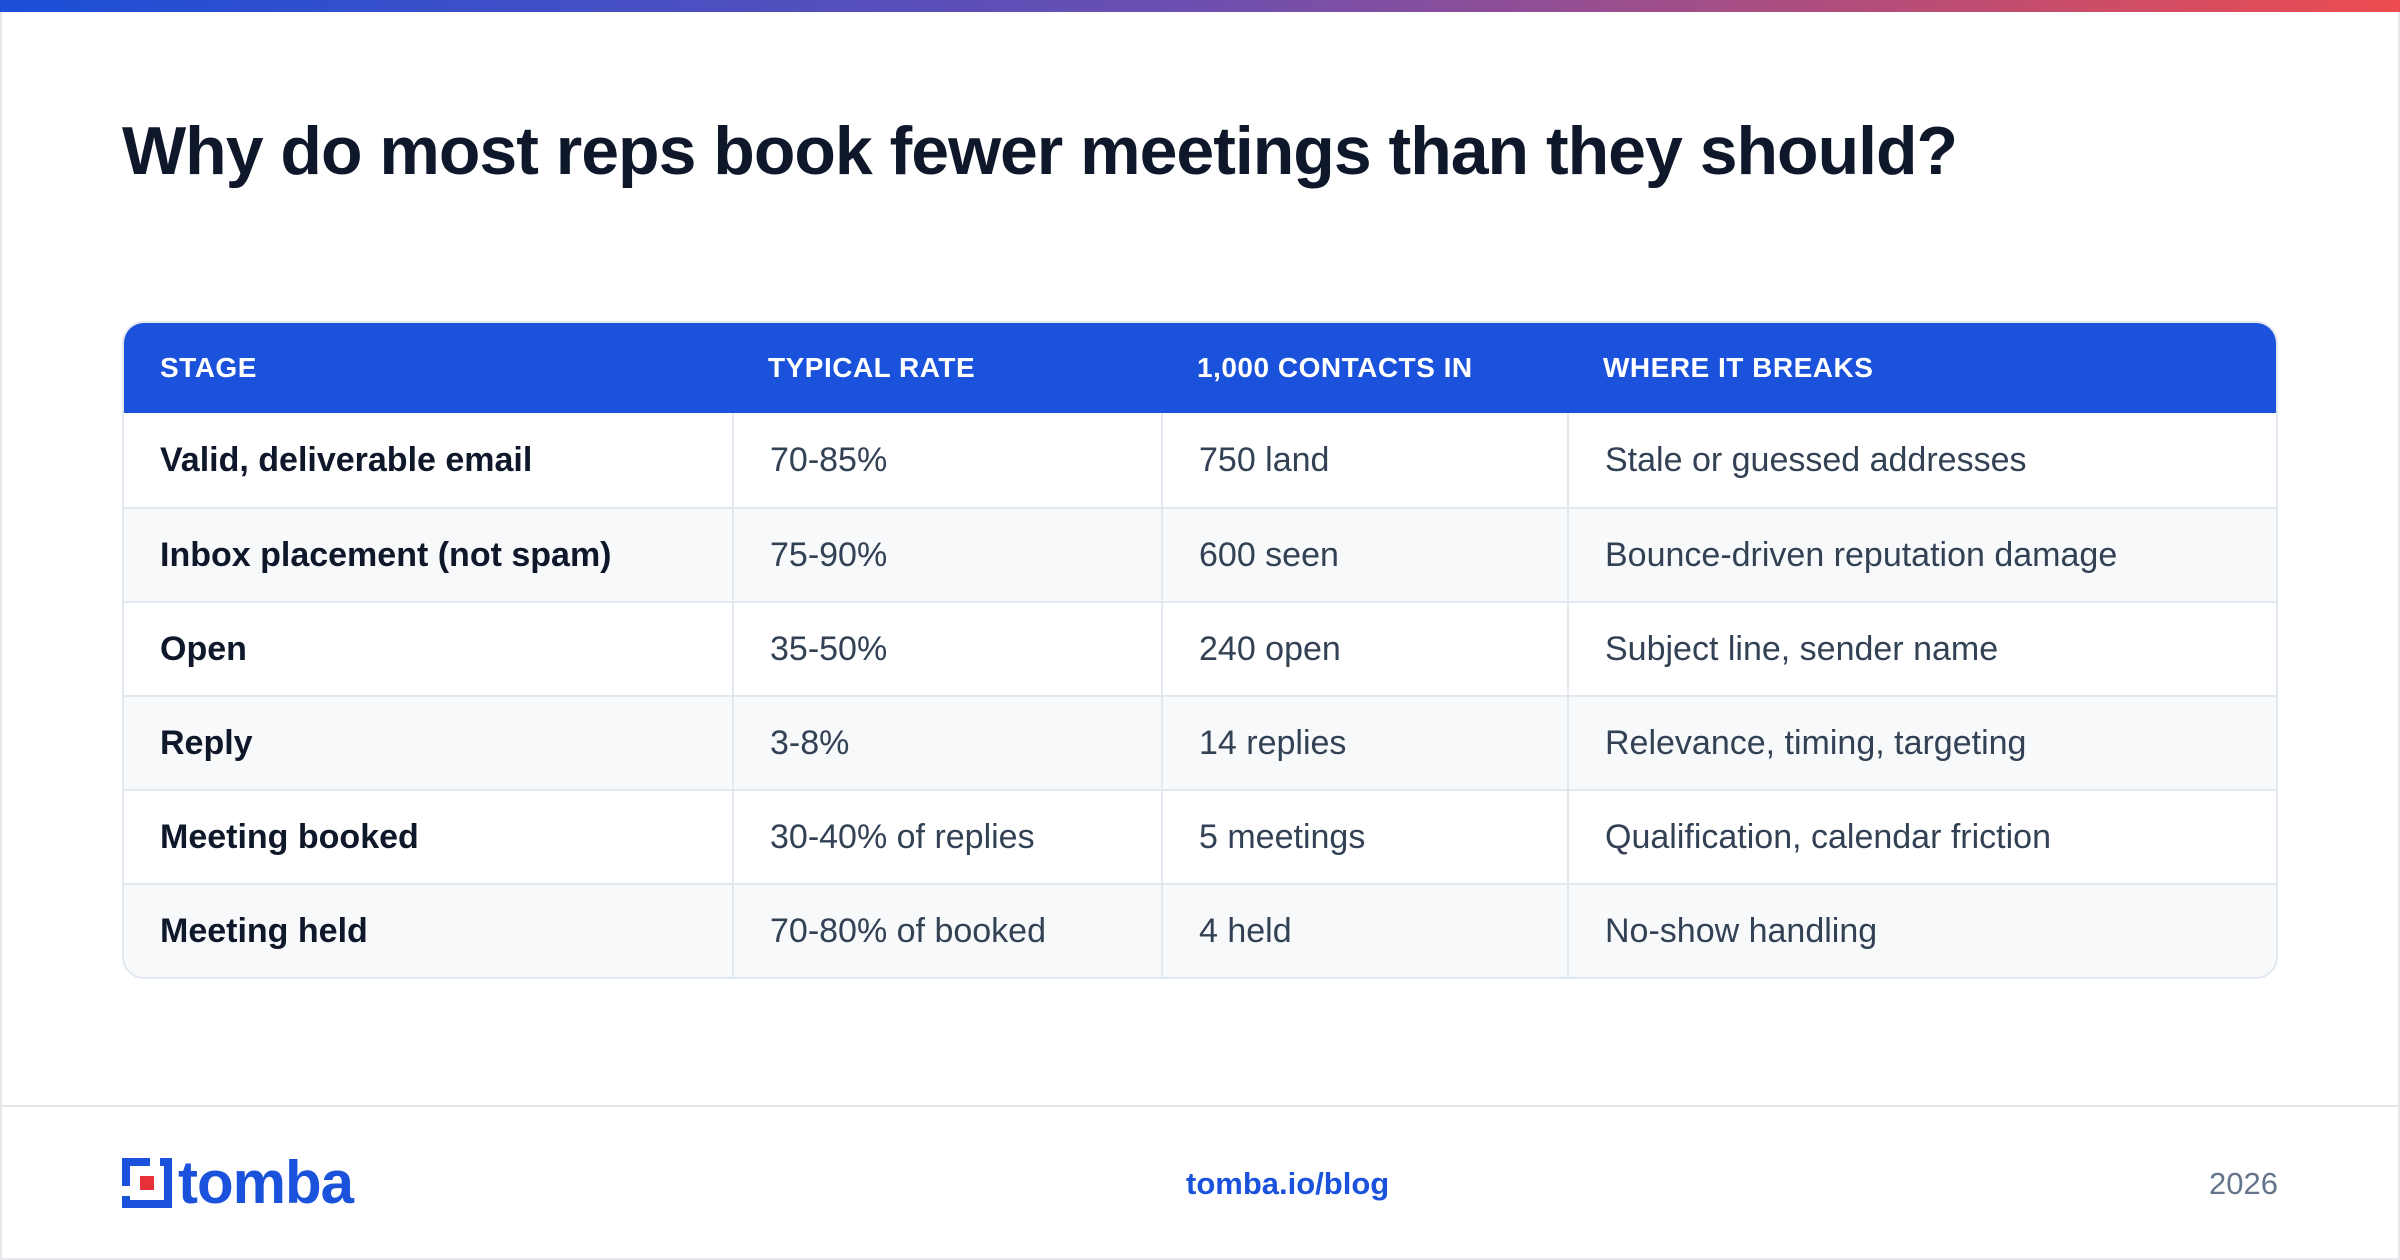 Image resolution: width=2400 pixels, height=1260 pixels. I want to click on tomba-logo-icon, so click(147, 1183).